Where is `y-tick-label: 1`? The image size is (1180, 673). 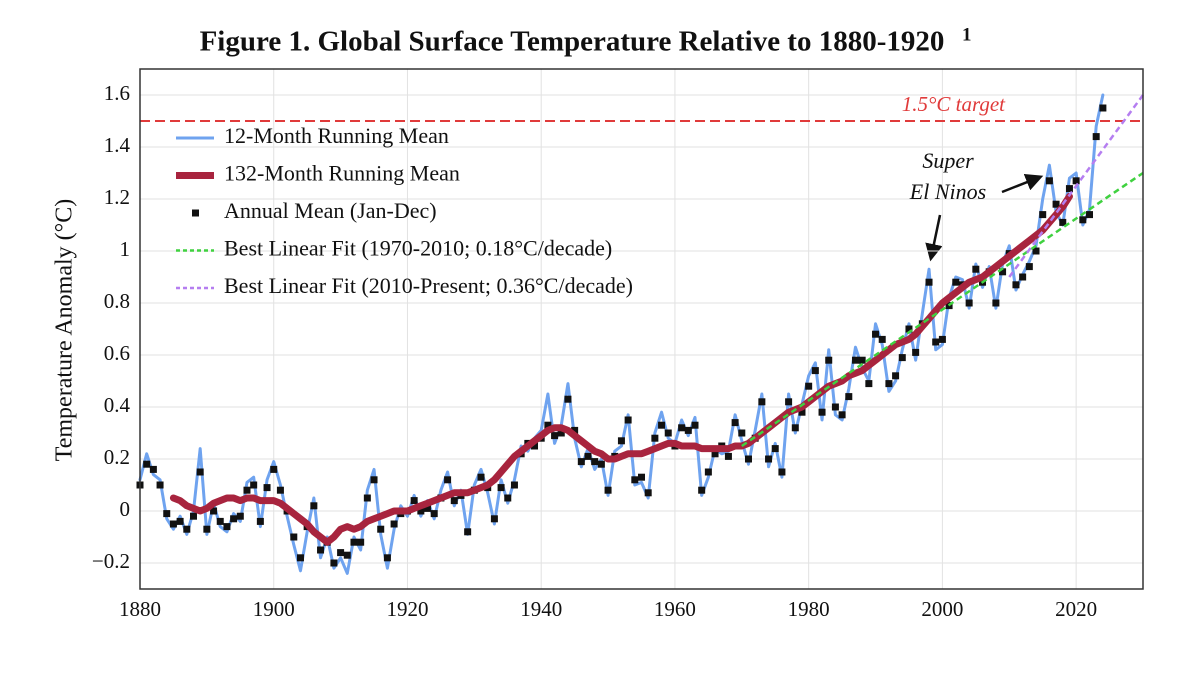 y-tick-label: 1 is located at coordinates (125, 249).